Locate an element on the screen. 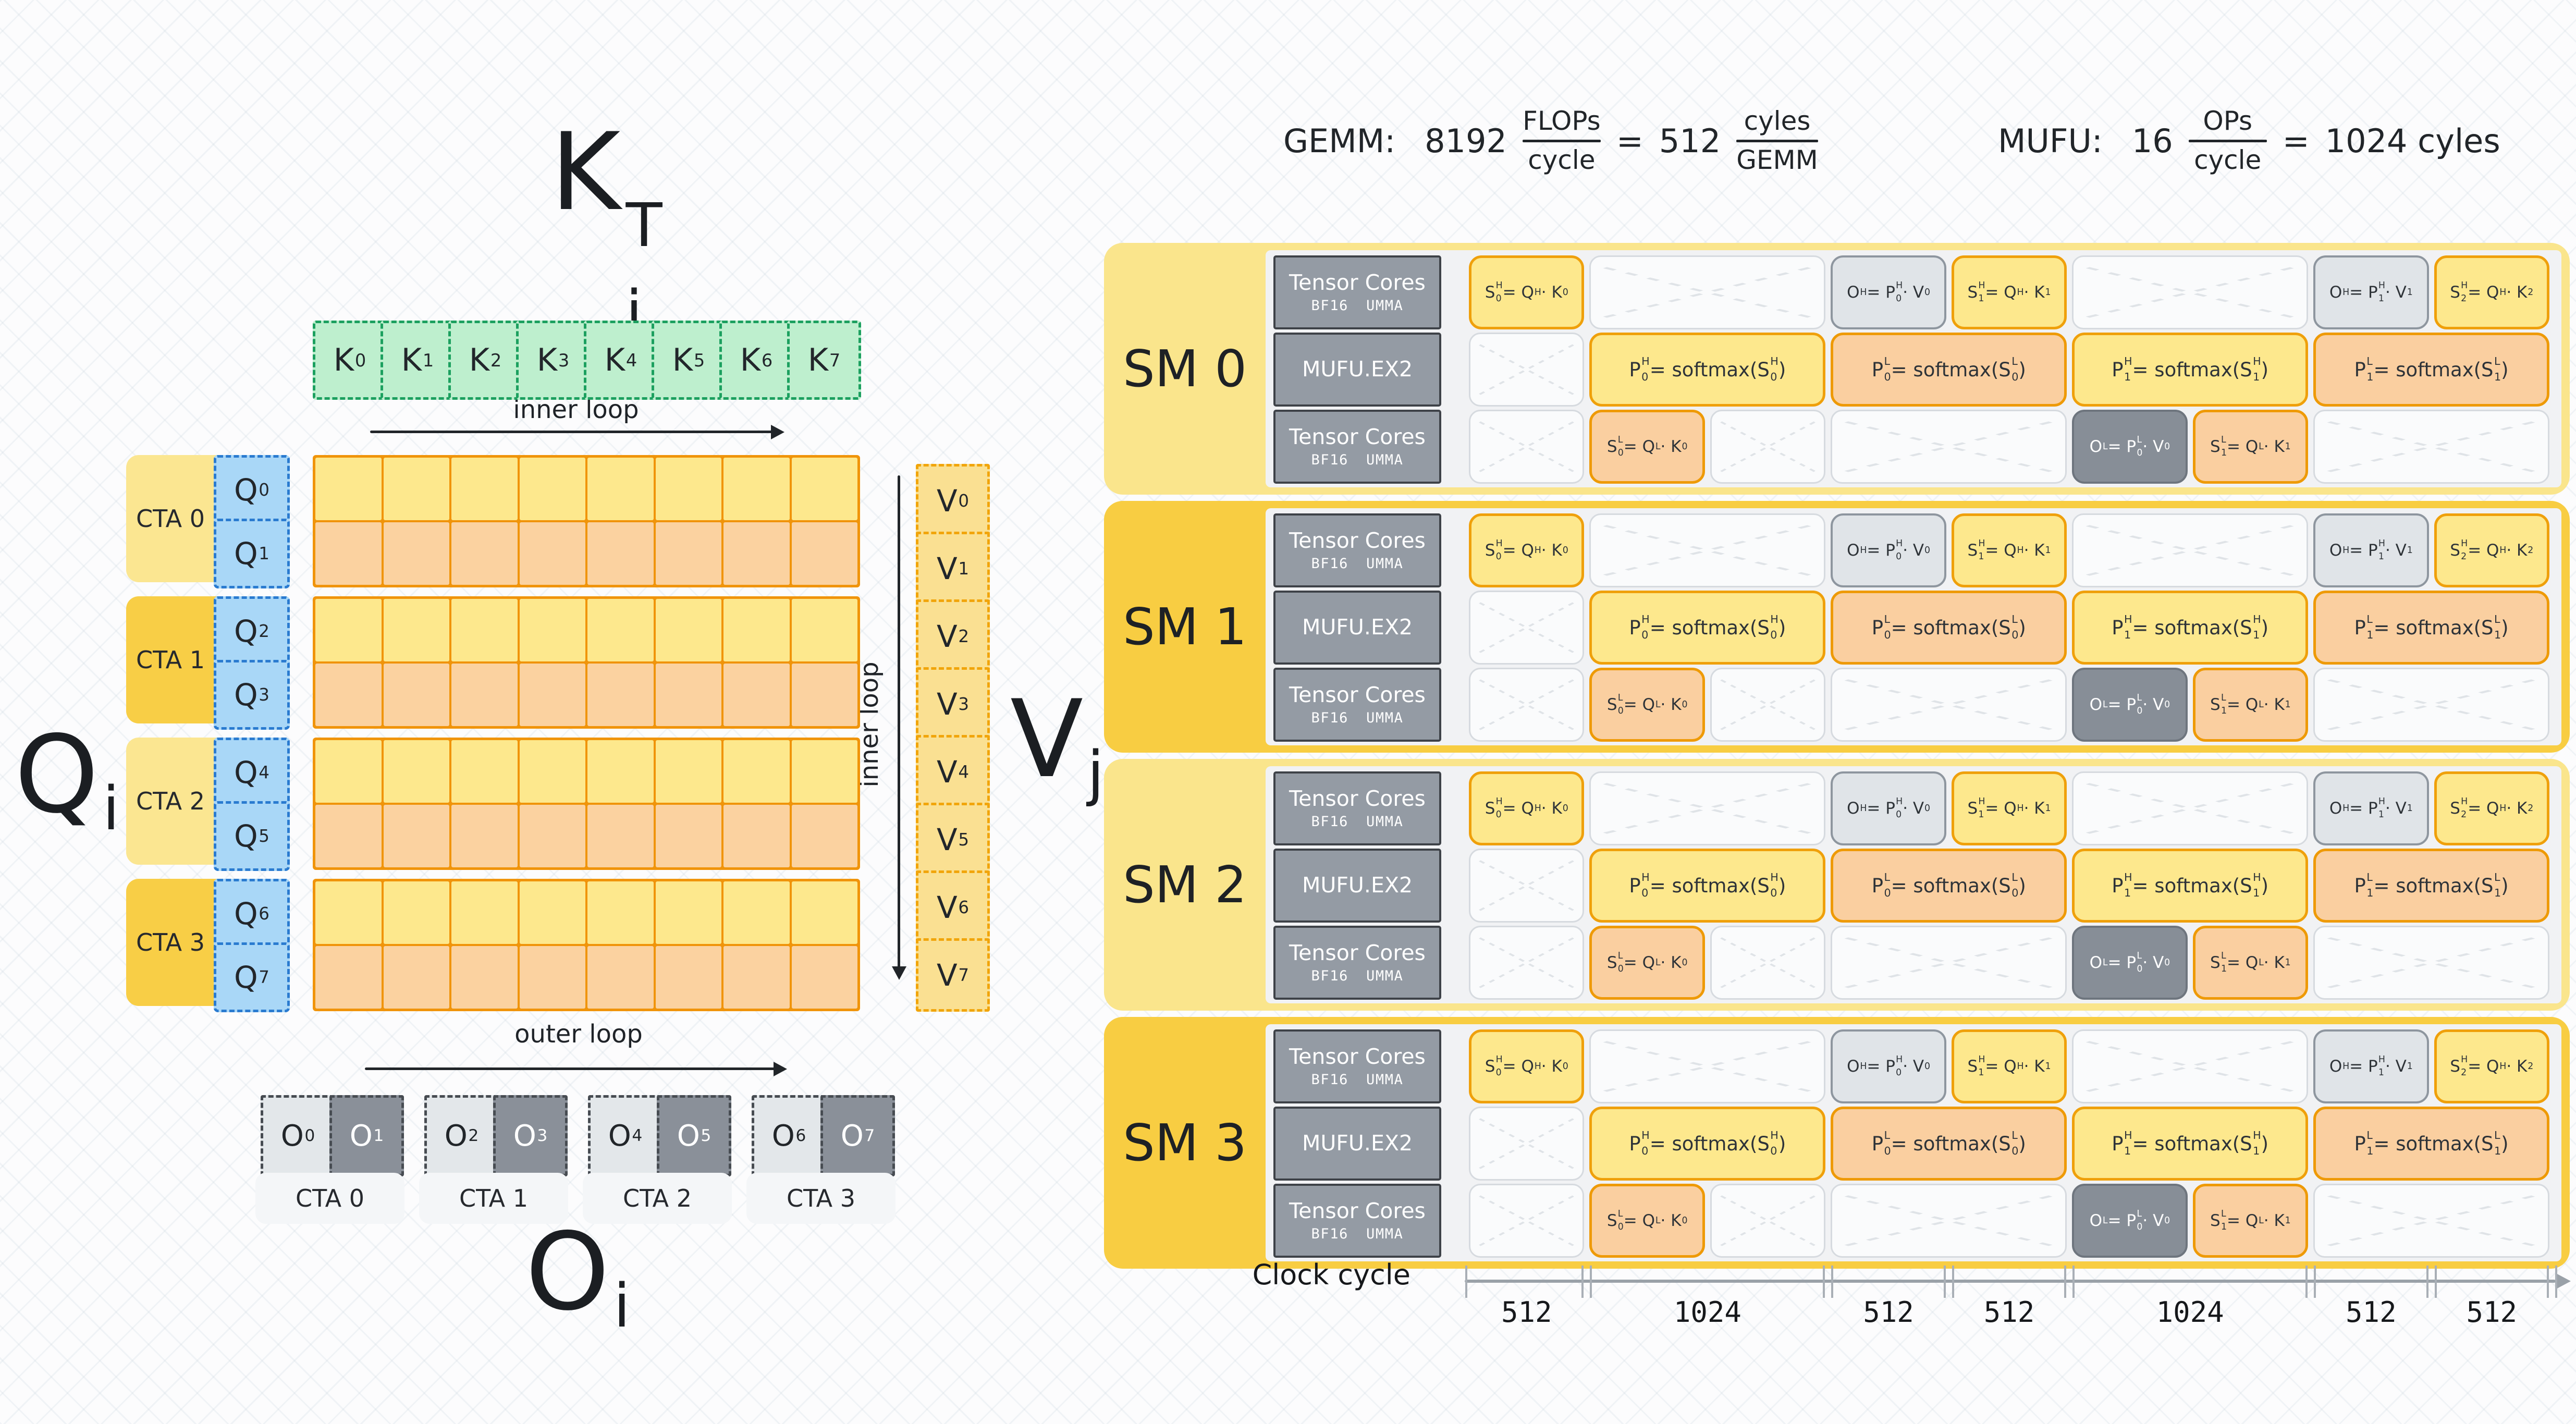  sm-name: SM 1 is located at coordinates (1185, 626).